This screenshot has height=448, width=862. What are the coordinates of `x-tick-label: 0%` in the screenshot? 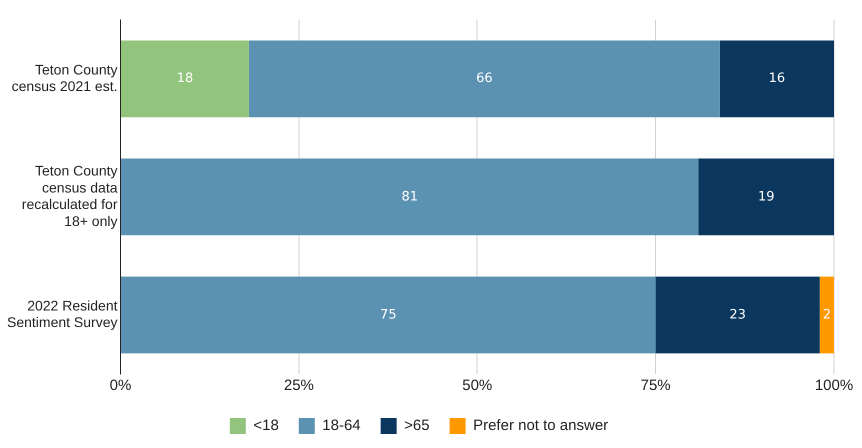 It's located at (121, 385).